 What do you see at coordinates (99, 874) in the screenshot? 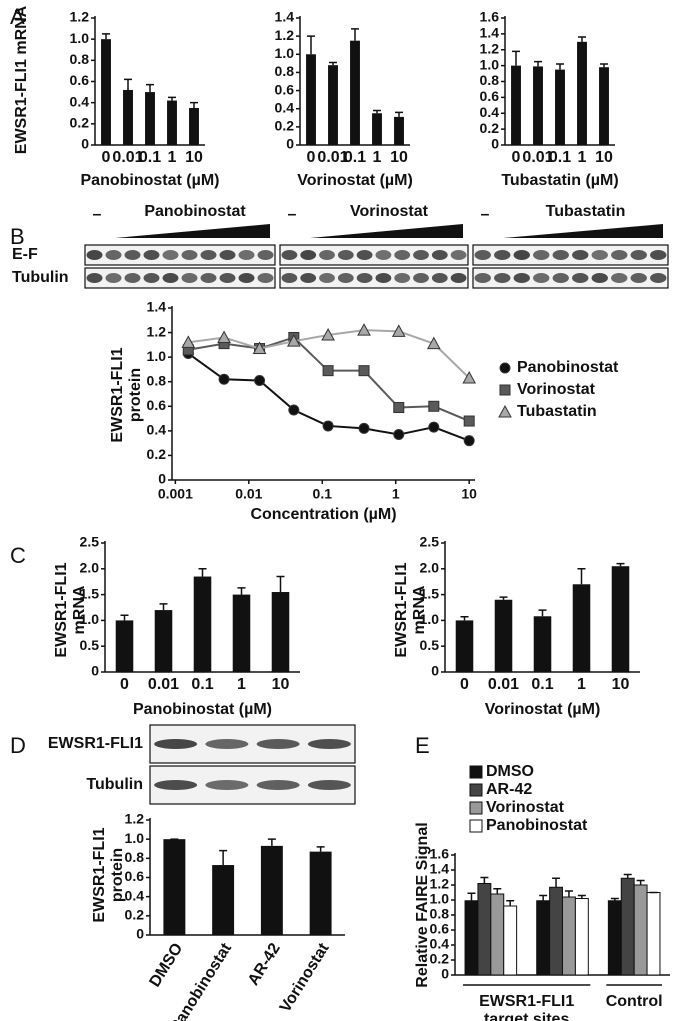
I see `y-axis-label: EWSR1-FLI1` at bounding box center [99, 874].